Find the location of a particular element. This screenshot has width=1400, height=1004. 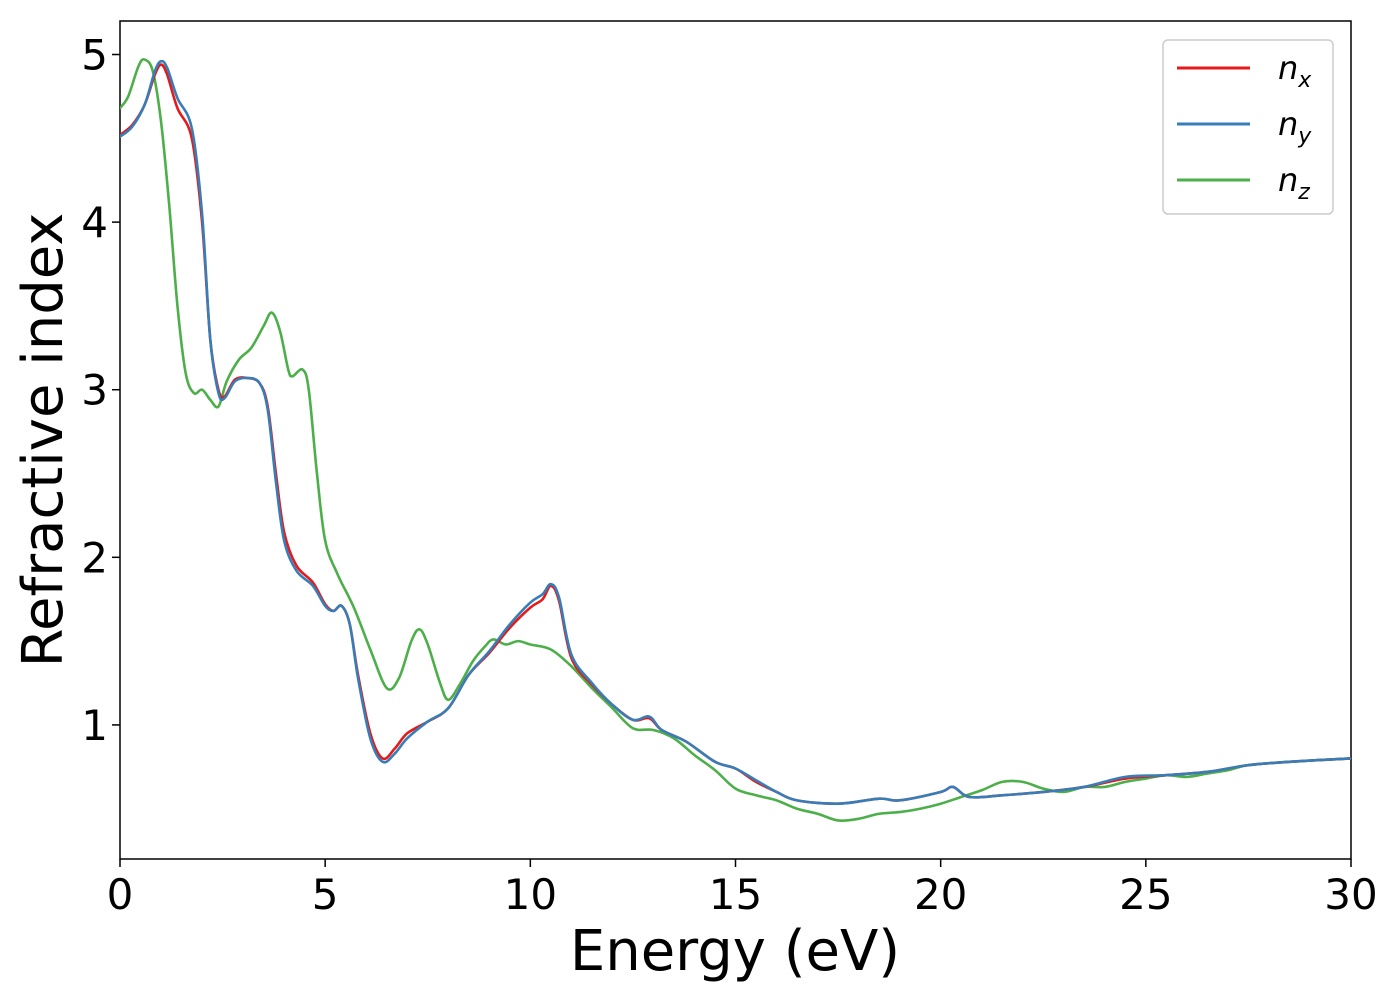

x-axis-label: Energy (eV) is located at coordinates (735, 951).